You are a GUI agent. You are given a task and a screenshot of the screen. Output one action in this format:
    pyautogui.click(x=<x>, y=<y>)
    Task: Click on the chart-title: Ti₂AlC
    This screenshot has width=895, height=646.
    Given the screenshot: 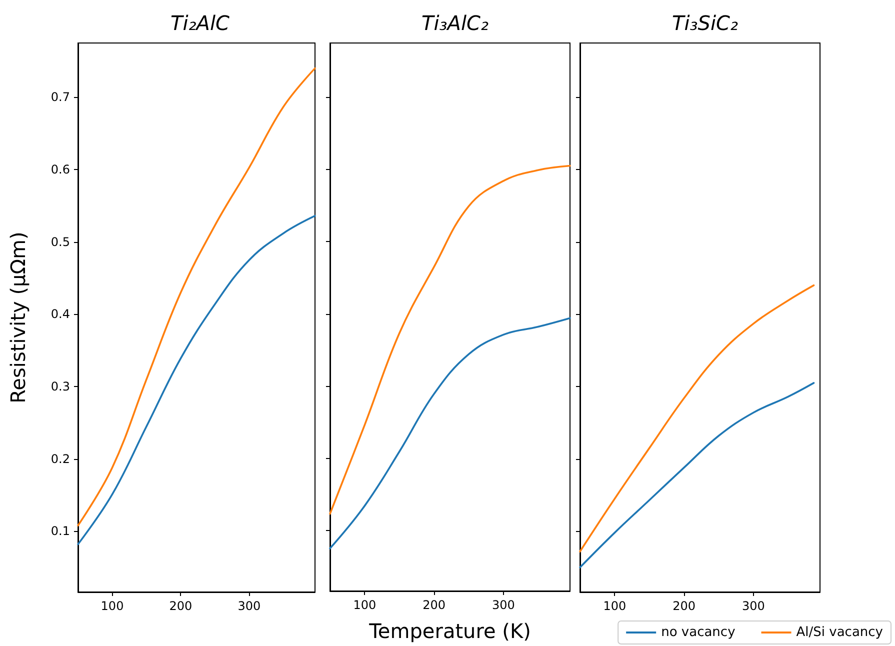 What is the action you would take?
    pyautogui.click(x=200, y=23)
    